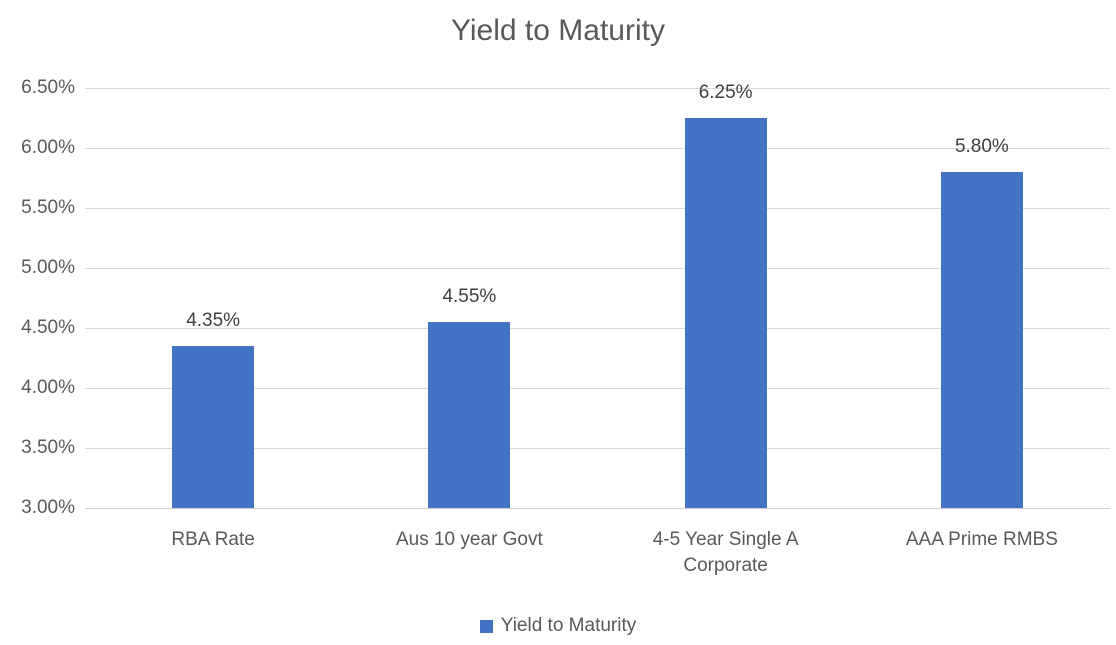  Describe the element at coordinates (469, 557) in the screenshot. I see `x-axis-category-label: Aus 10 year Govt` at that location.